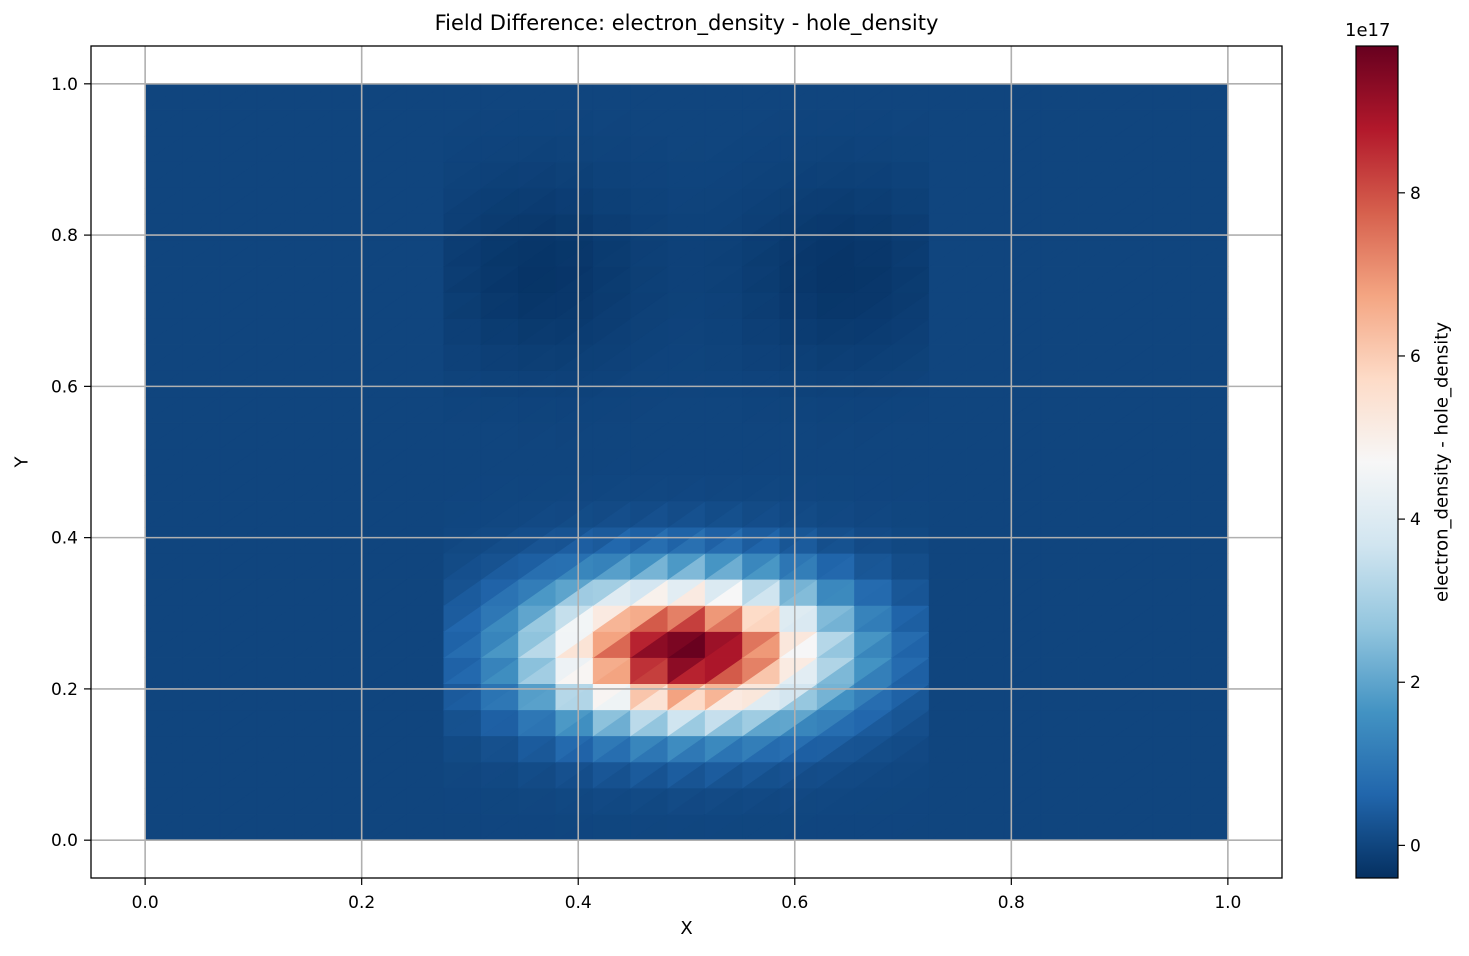 The width and height of the screenshot is (1469, 956). Describe the element at coordinates (686, 895) in the screenshot. I see `x-axis-ticks: 0.0 0.2 0.4 0.6 0.8 1.0` at that location.